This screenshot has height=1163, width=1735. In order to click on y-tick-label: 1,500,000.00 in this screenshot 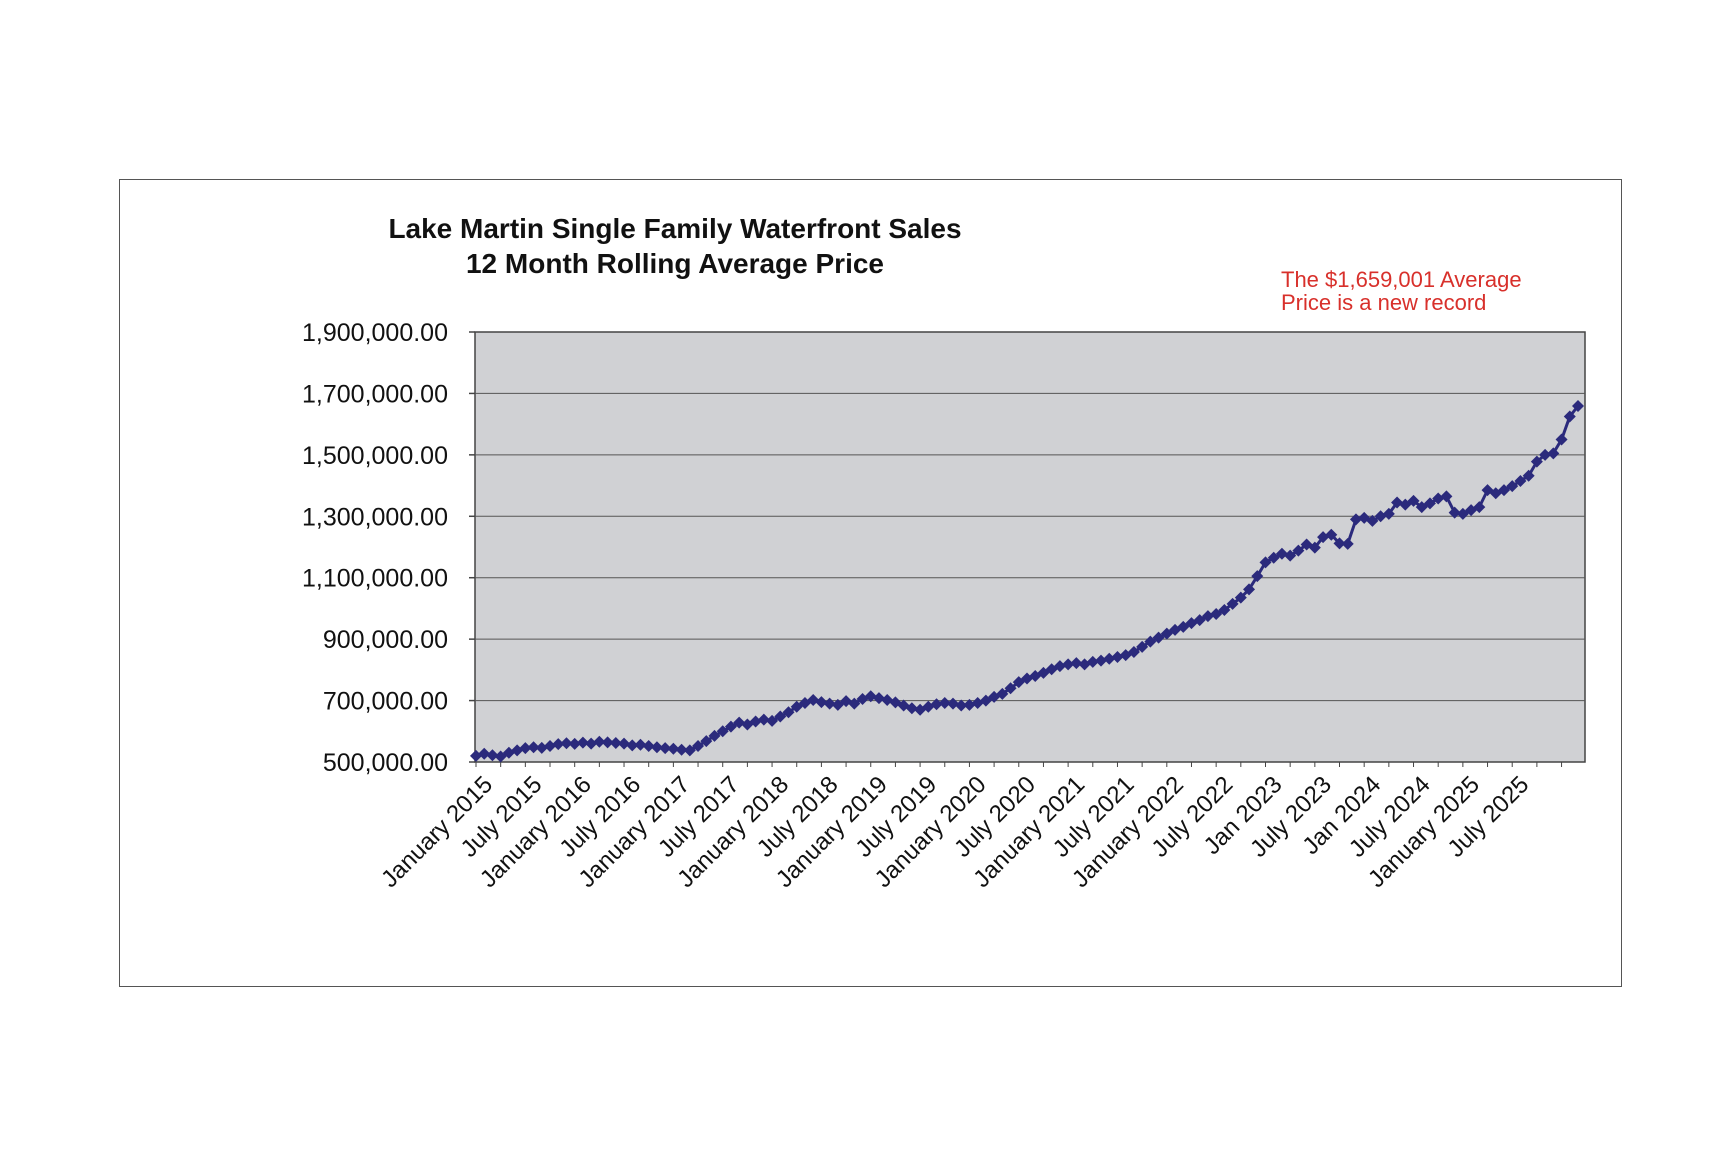, I will do `click(375, 456)`.